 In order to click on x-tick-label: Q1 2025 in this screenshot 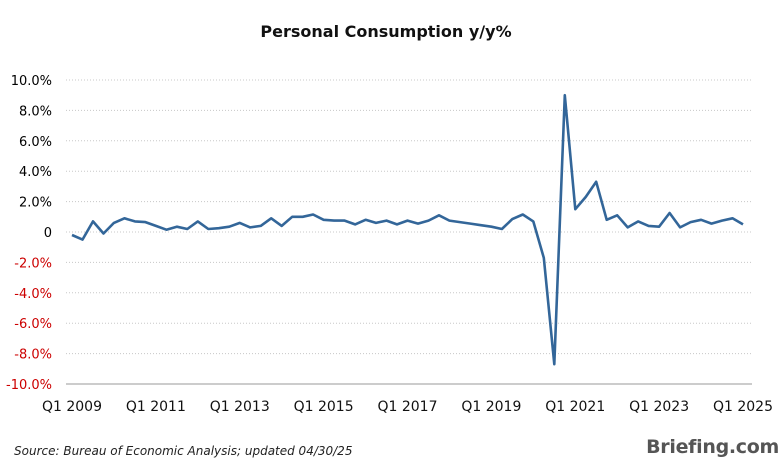, I will do `click(743, 407)`.